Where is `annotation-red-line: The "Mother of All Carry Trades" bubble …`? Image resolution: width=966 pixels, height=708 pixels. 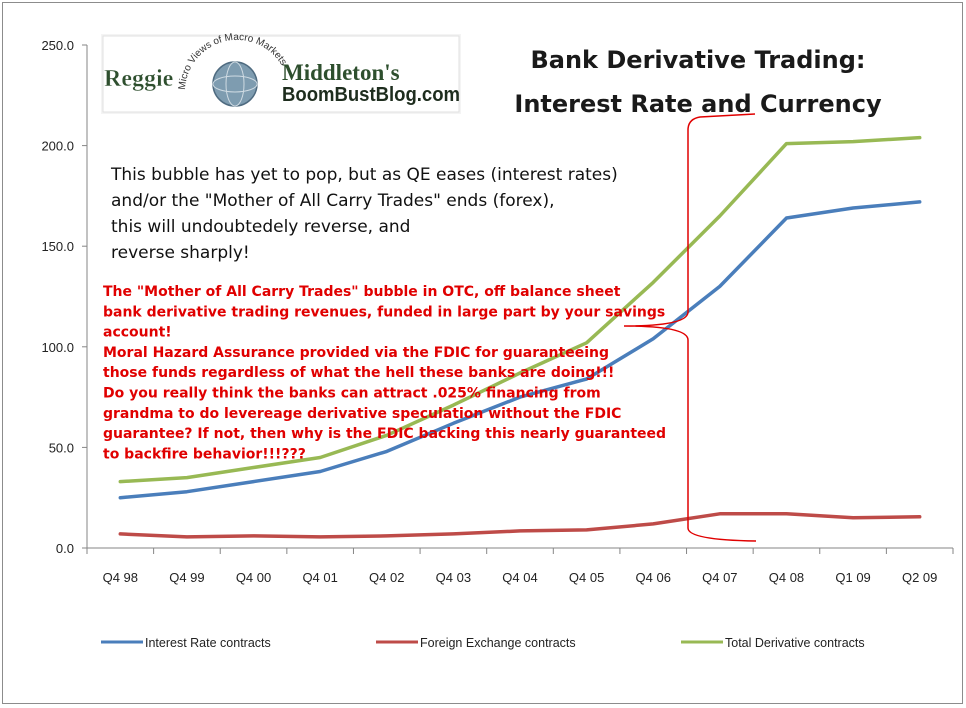 annotation-red-line: The "Mother of All Carry Trades" bubble … is located at coordinates (362, 292).